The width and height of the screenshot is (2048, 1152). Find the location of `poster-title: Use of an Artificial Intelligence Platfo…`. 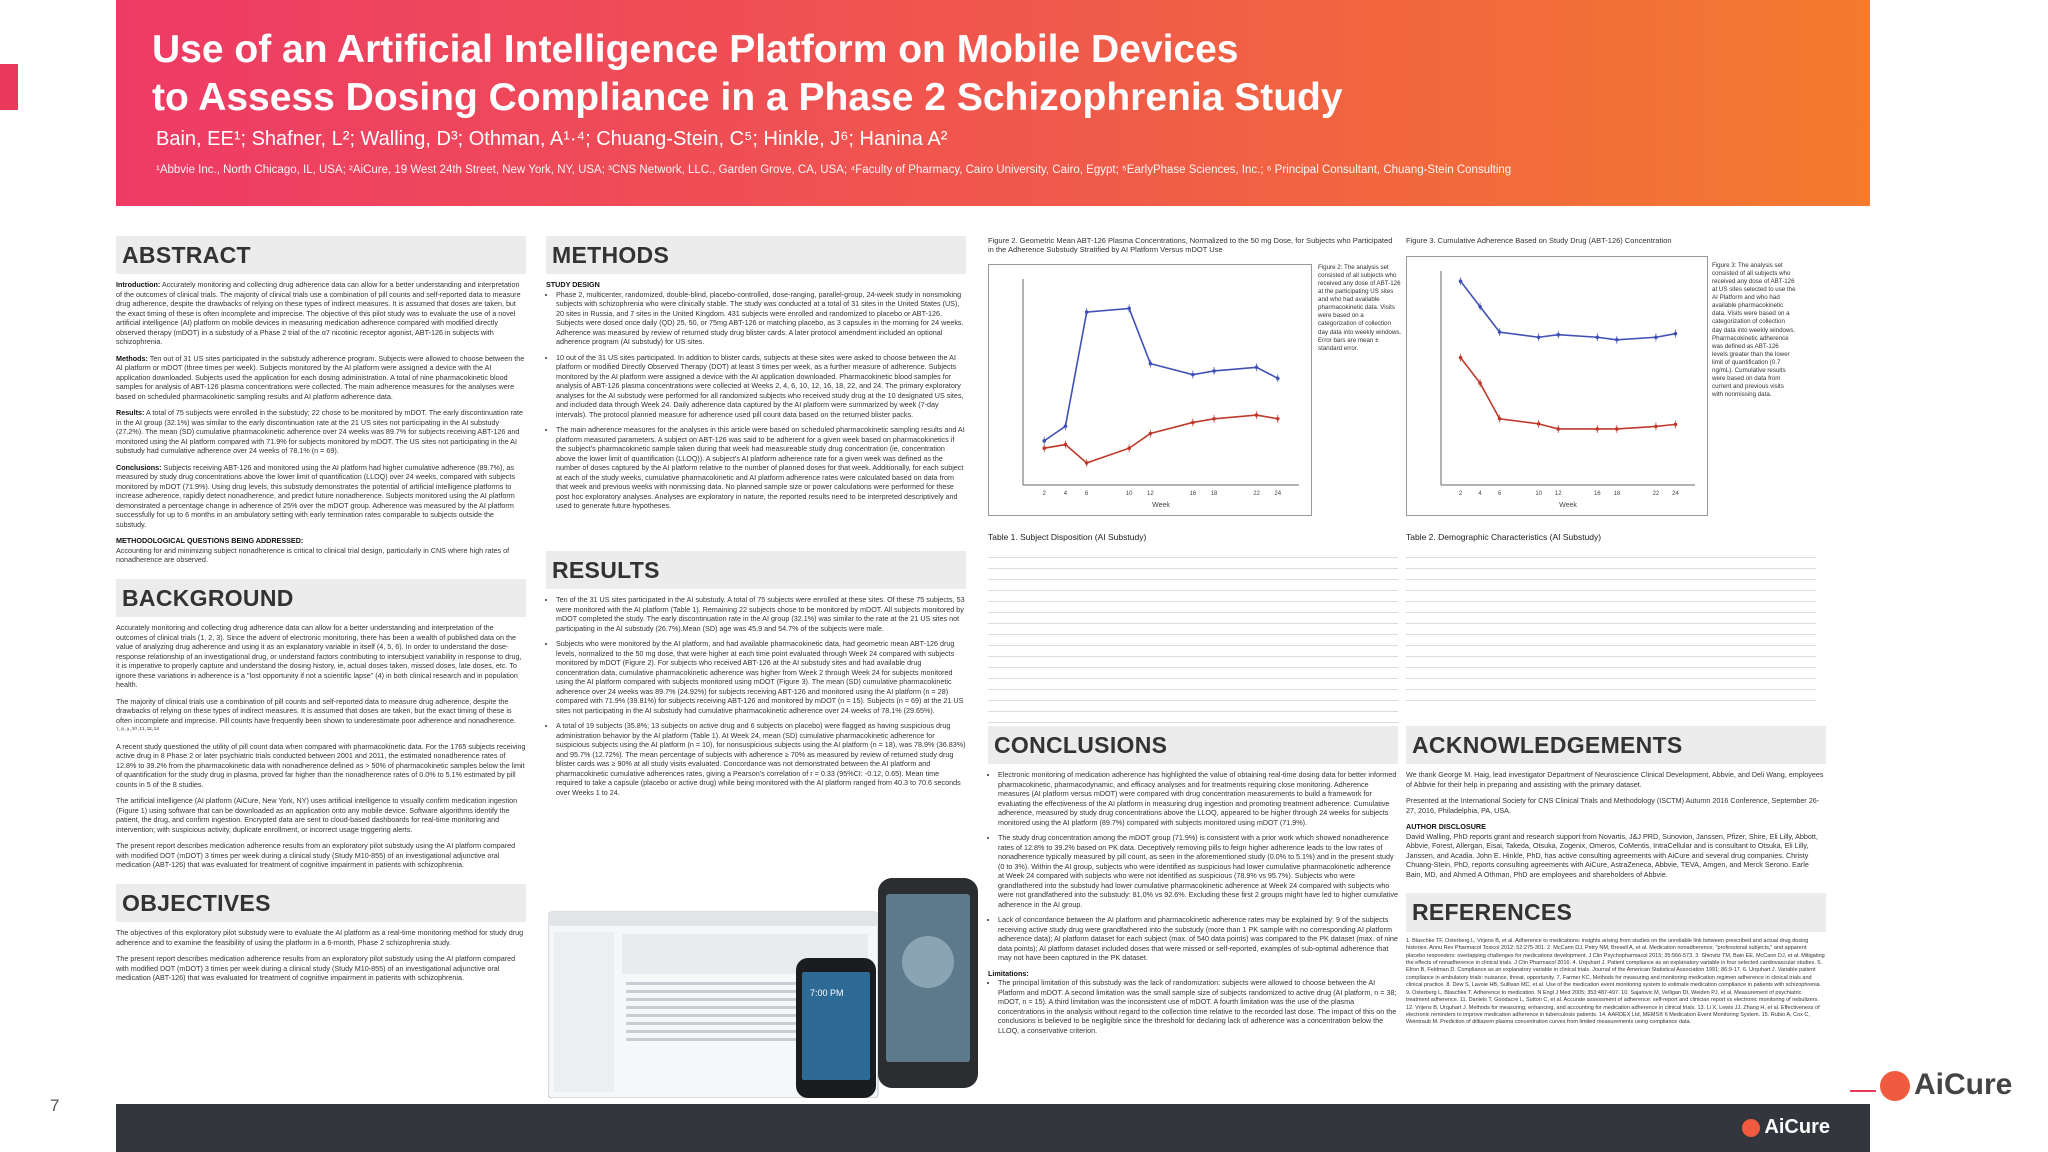

poster-title: Use of an Artificial Intelligence Platfo… is located at coordinates (902, 74).